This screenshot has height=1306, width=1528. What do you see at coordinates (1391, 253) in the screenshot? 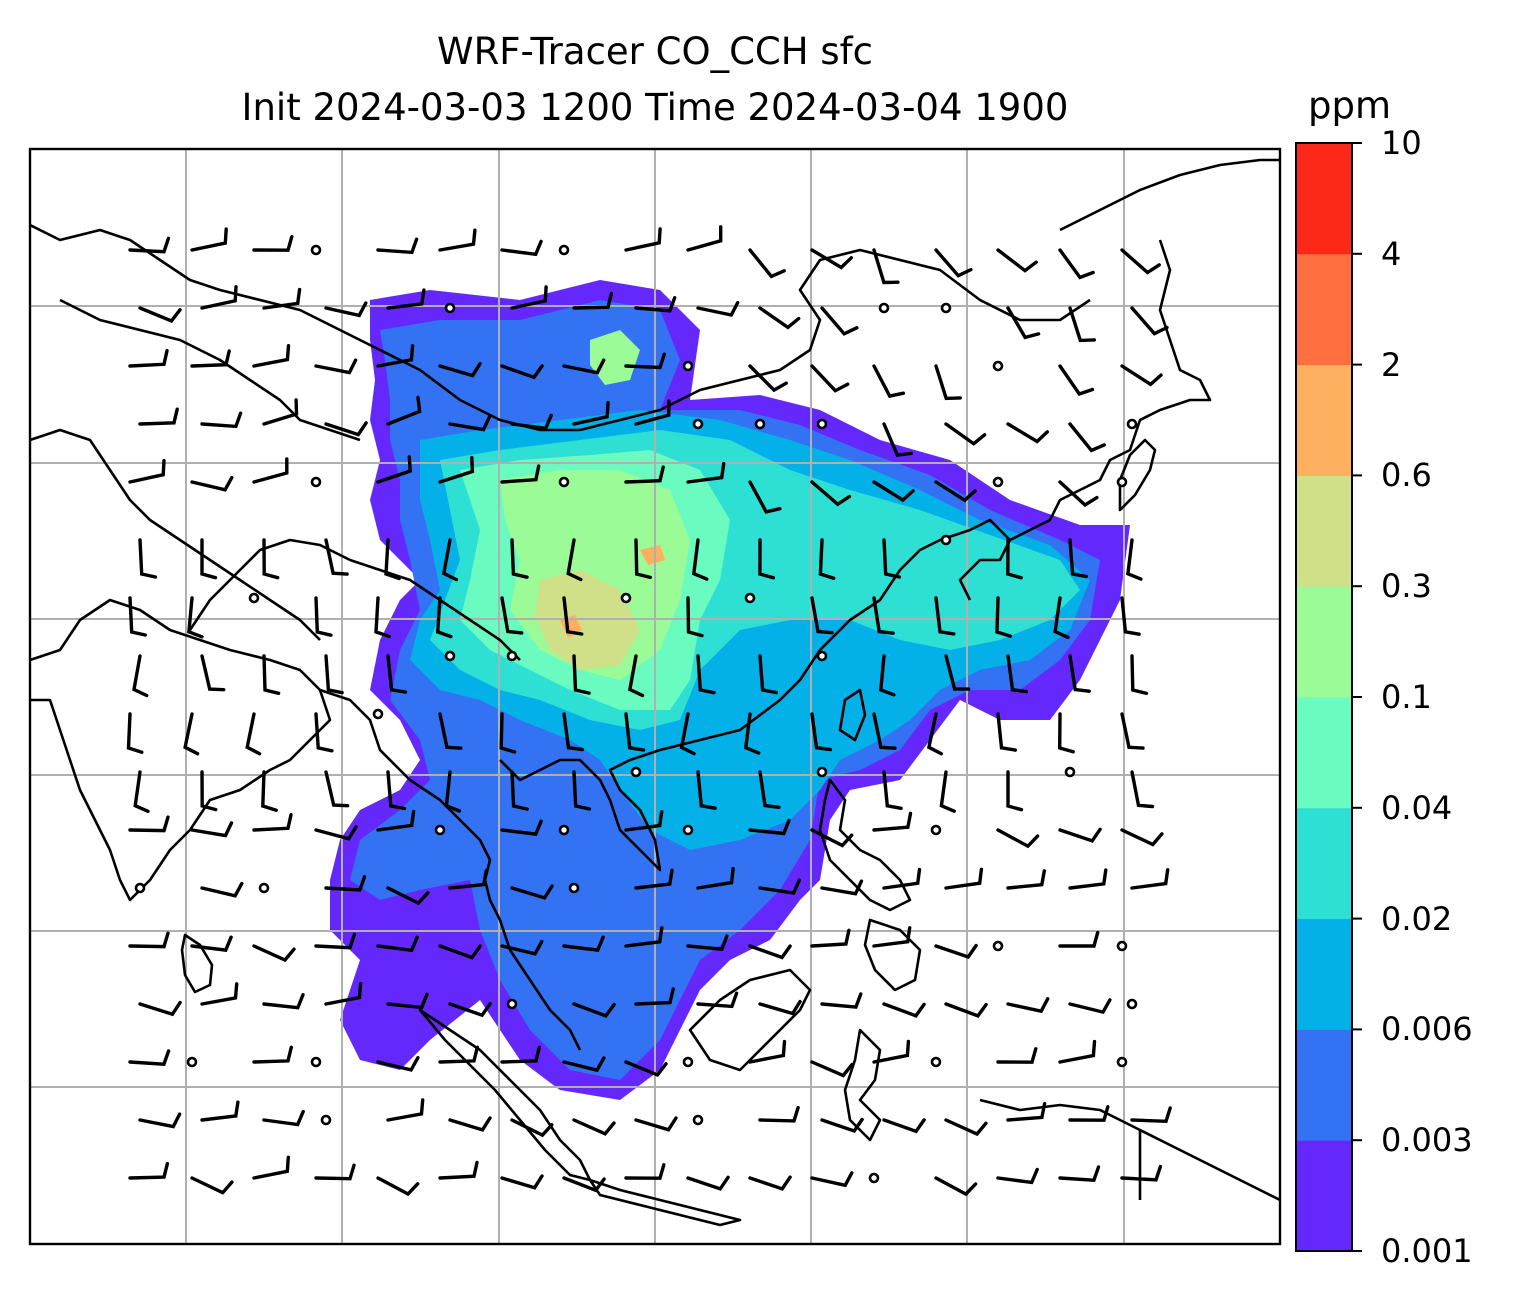
I see `colorbar-tick-label: 4` at bounding box center [1391, 253].